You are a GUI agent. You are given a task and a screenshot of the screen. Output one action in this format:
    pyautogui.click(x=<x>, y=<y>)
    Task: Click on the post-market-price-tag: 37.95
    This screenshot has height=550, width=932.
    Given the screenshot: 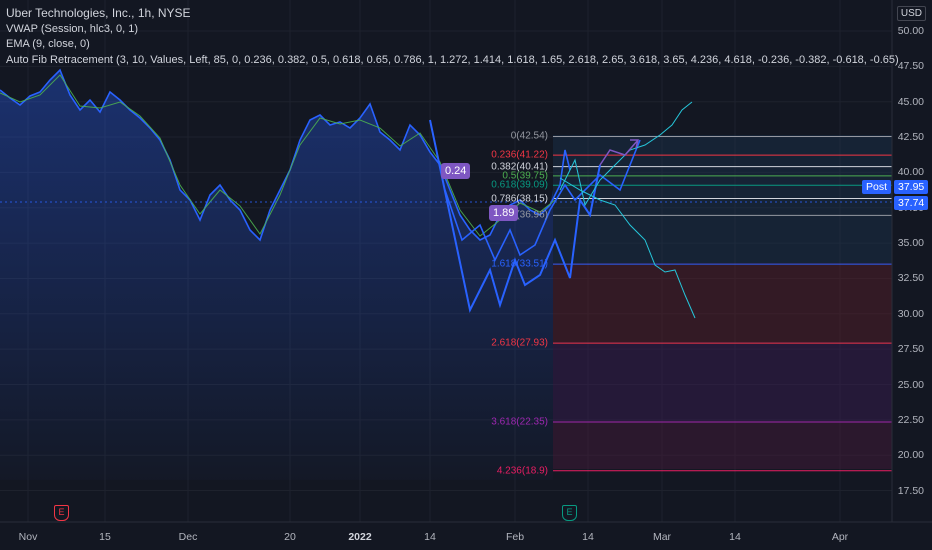 What is the action you would take?
    pyautogui.click(x=911, y=187)
    